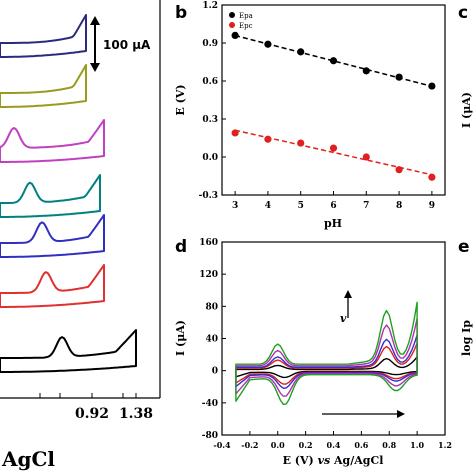 This screenshot has height=474, width=474. What do you see at coordinates (432, 206) in the screenshot?
I see `panel-b-x-tick-label: 9` at bounding box center [432, 206].